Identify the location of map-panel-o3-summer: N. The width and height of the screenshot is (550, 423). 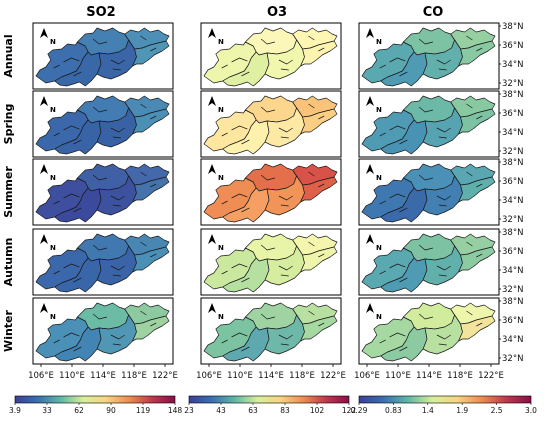
(271, 192).